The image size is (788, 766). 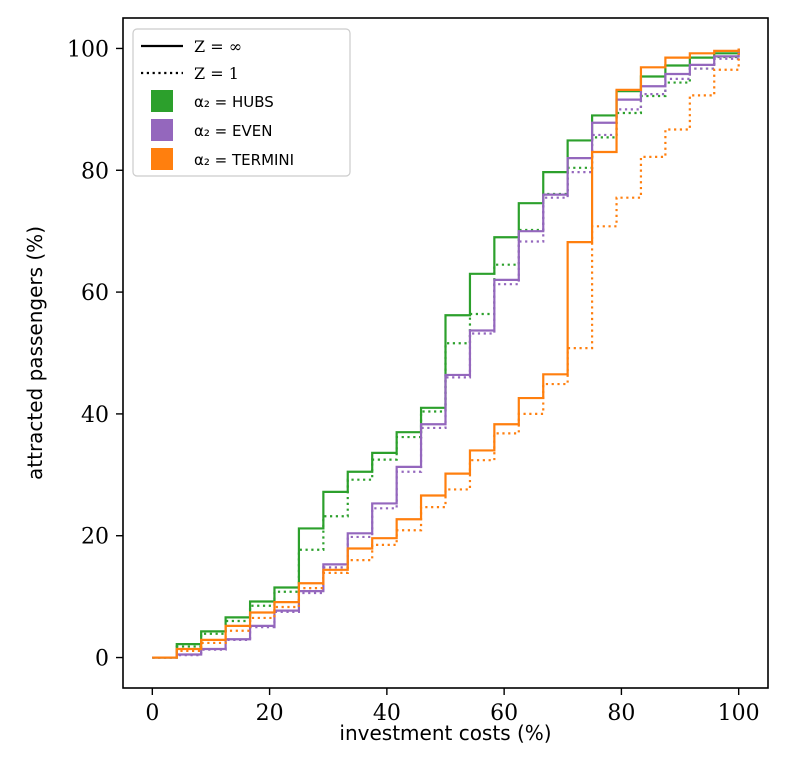 I want to click on y-axis-label: attracted passengers (%), so click(x=35, y=353).